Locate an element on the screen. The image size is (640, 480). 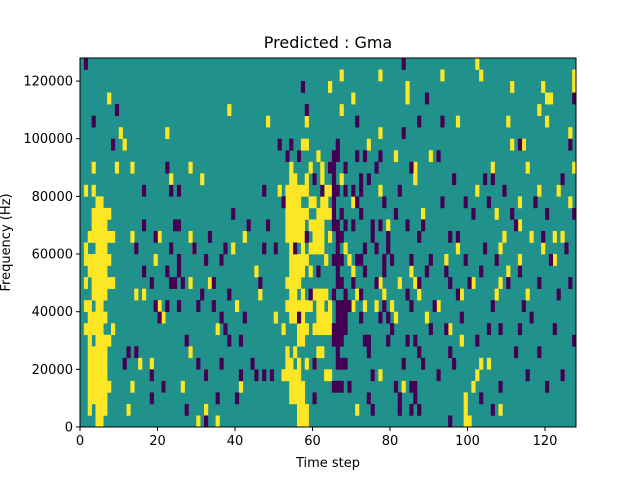
x-tick-label: 120 is located at coordinates (545, 441).